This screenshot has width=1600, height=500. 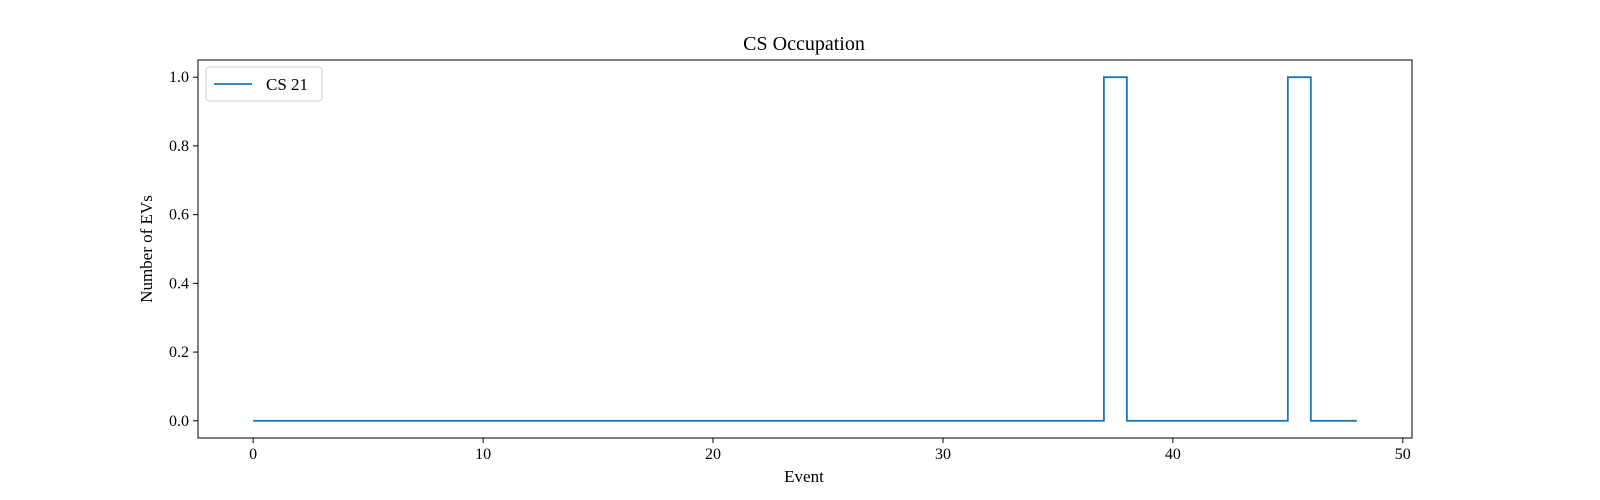 I want to click on chart-title: CS Occupation, so click(x=804, y=44).